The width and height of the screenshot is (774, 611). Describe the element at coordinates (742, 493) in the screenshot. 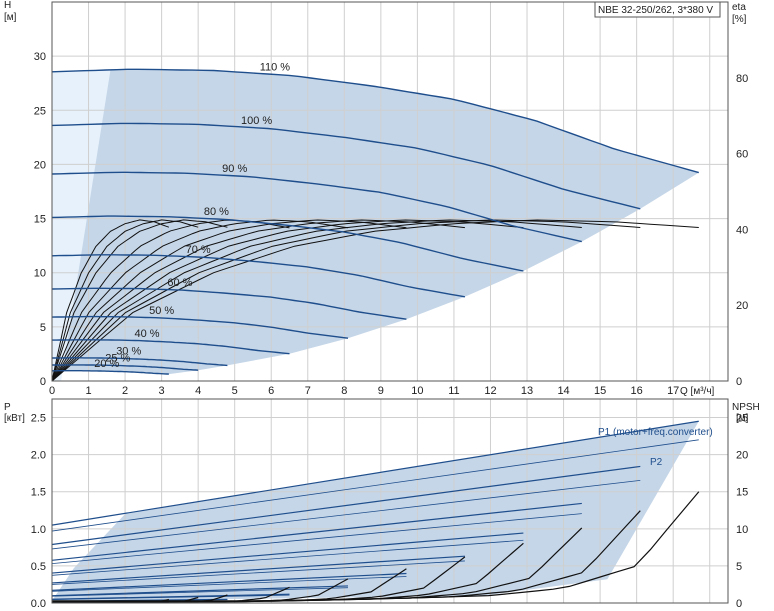

I see `npsh-tick-label: 15` at that location.